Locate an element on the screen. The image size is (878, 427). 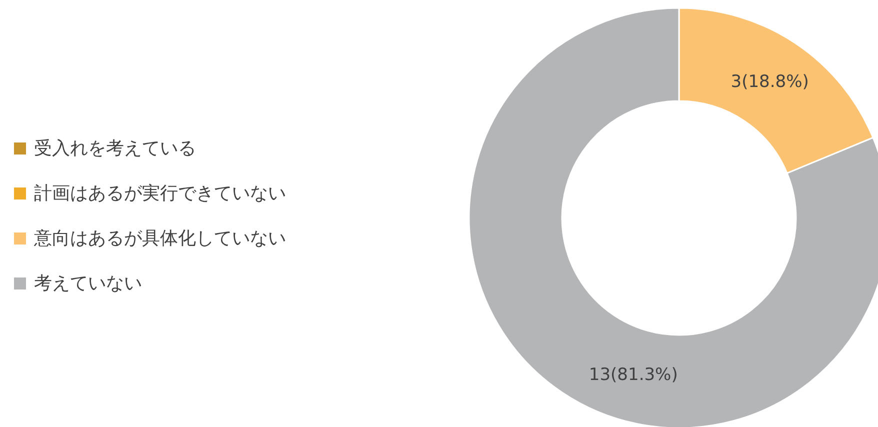
legend-label: 受入れを考えている is located at coordinates (115, 148).